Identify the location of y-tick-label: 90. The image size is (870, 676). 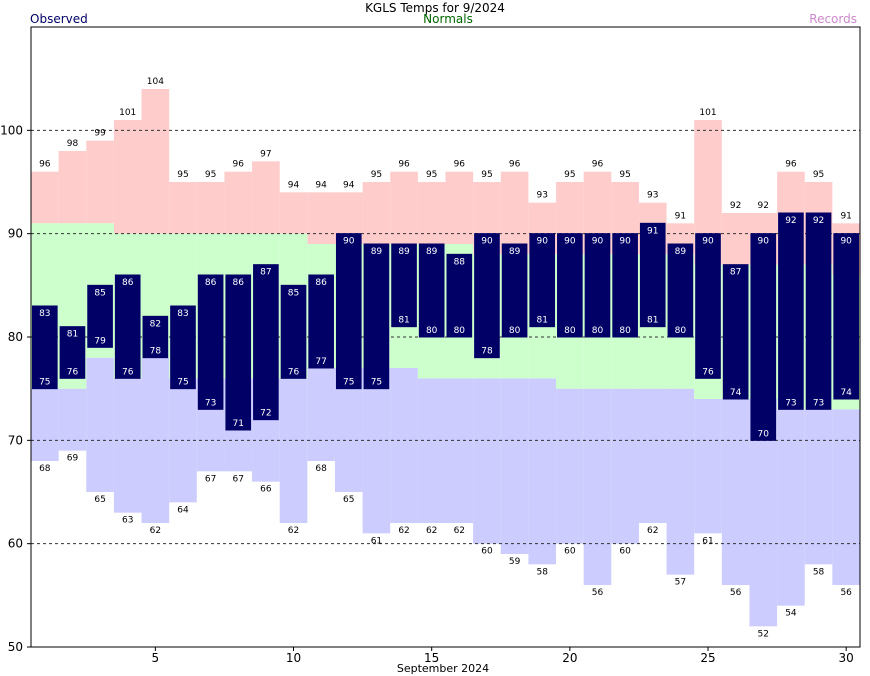
(15, 234).